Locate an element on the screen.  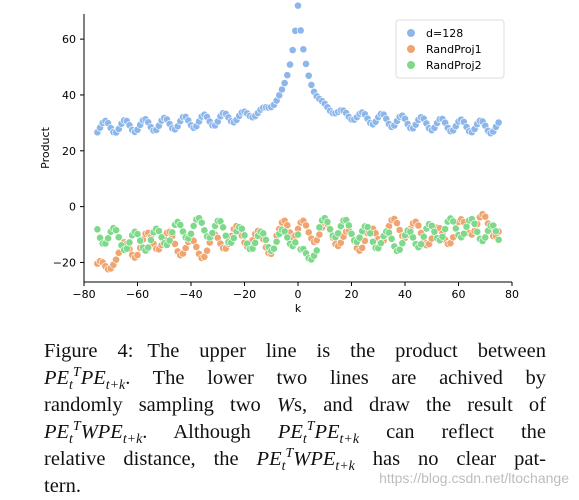
legend-label: d=128 is located at coordinates (444, 33).